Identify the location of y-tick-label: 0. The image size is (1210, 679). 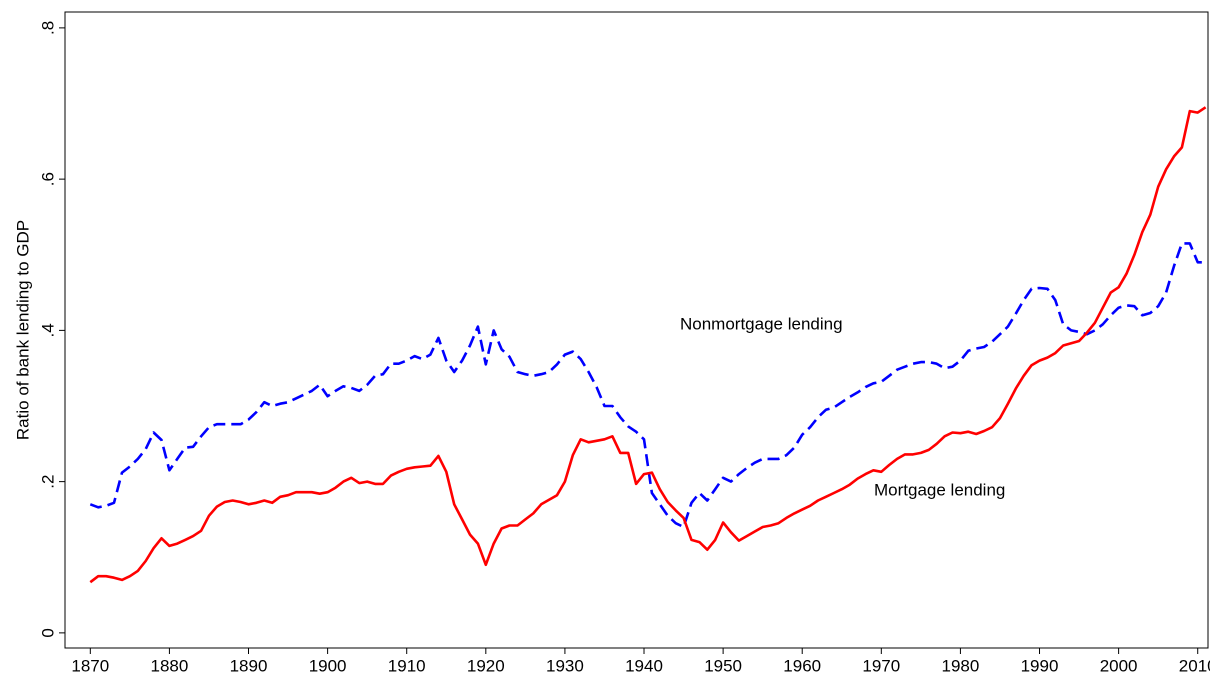
(47, 632).